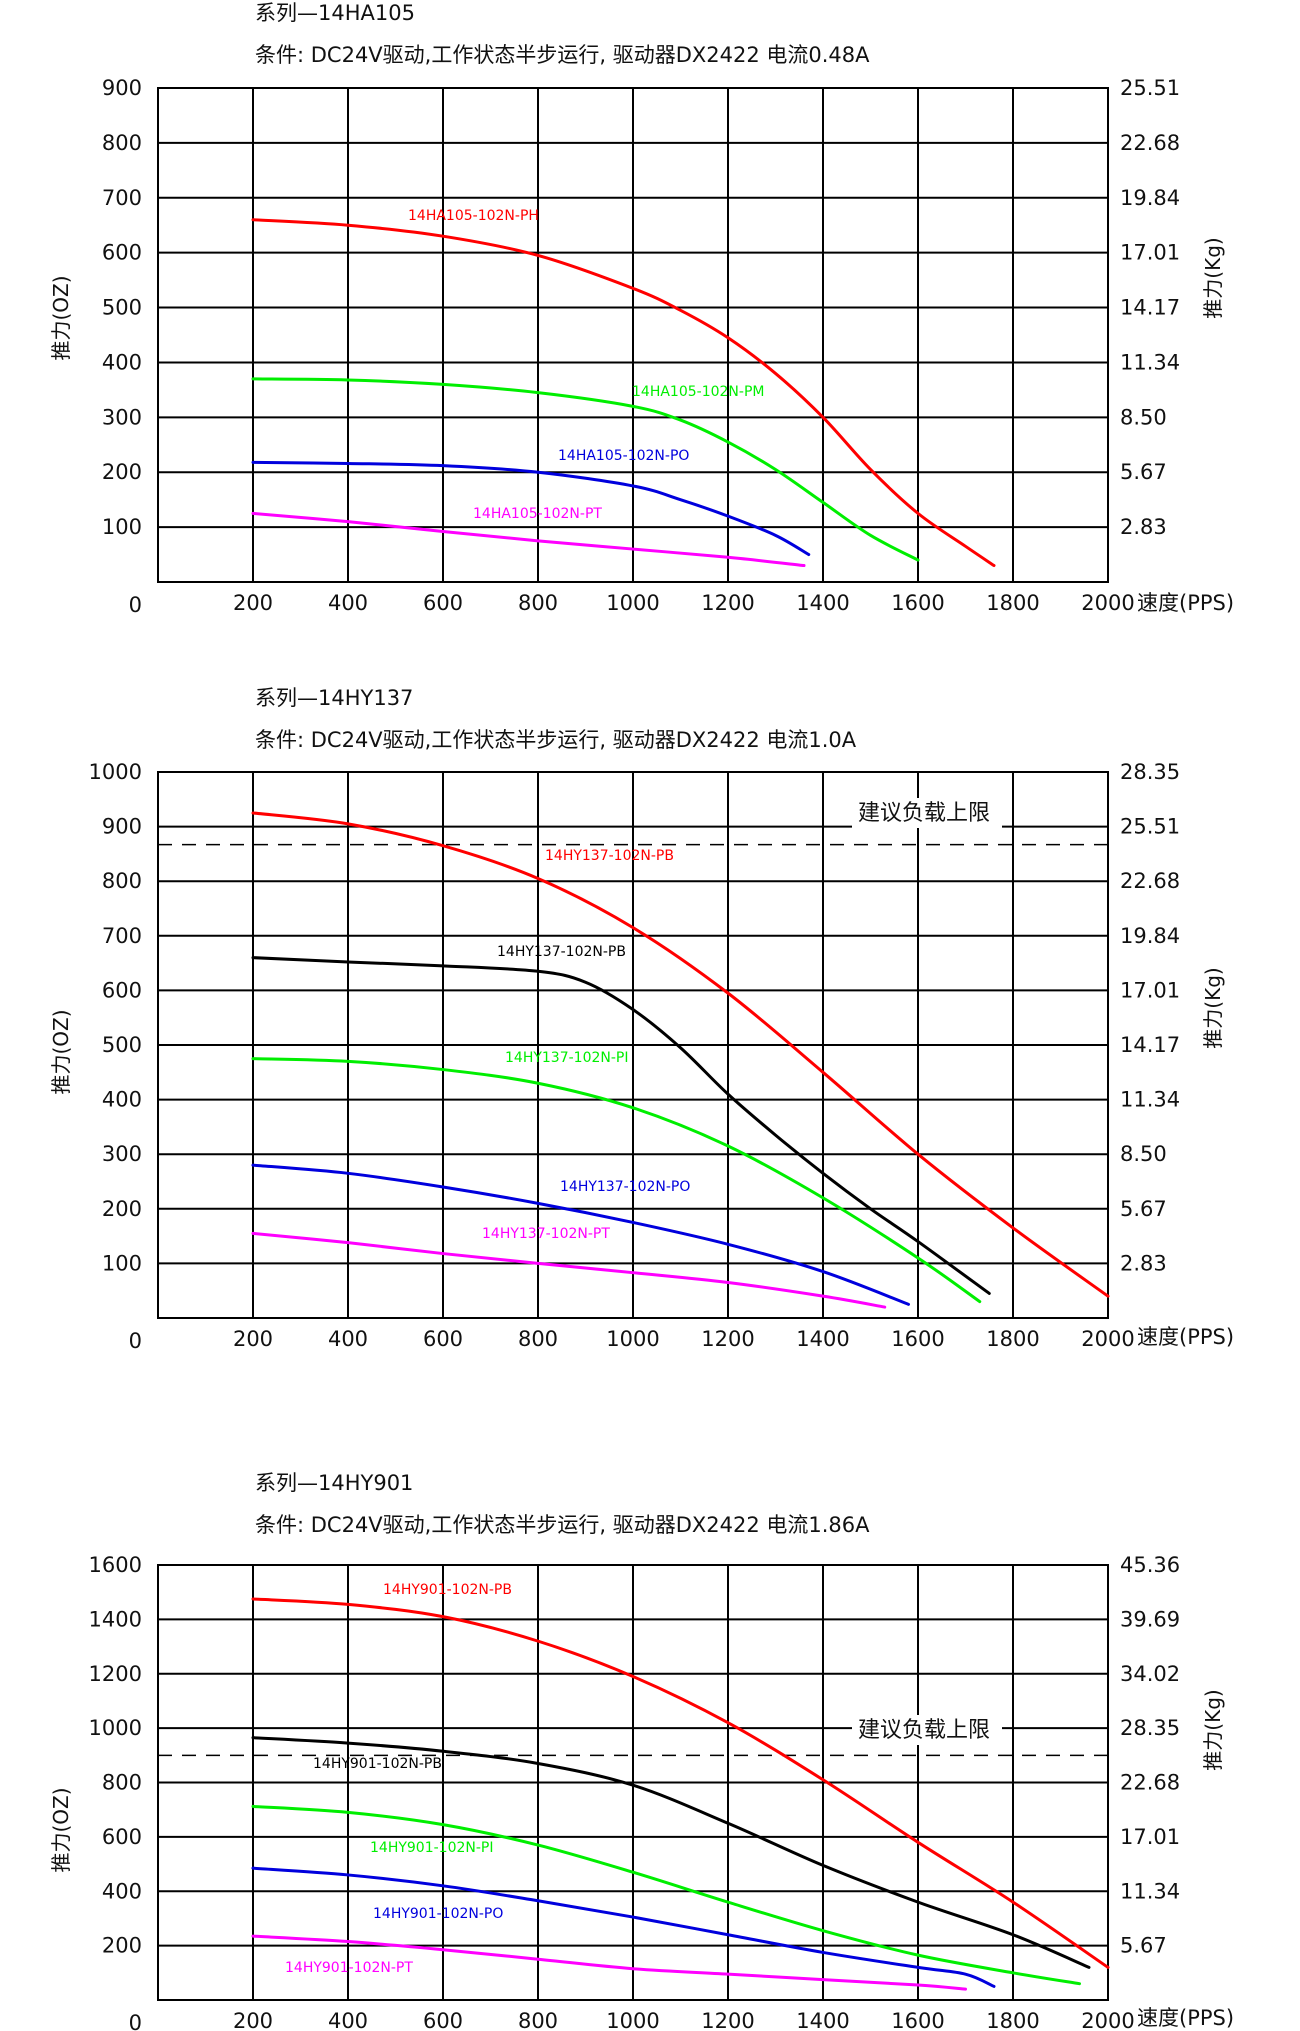  Describe the element at coordinates (556, 740) in the screenshot. I see `conditions-text: 条件: DC24V驱动,工作状态半步运行, 驱动器DX2422 电流1.0A` at that location.